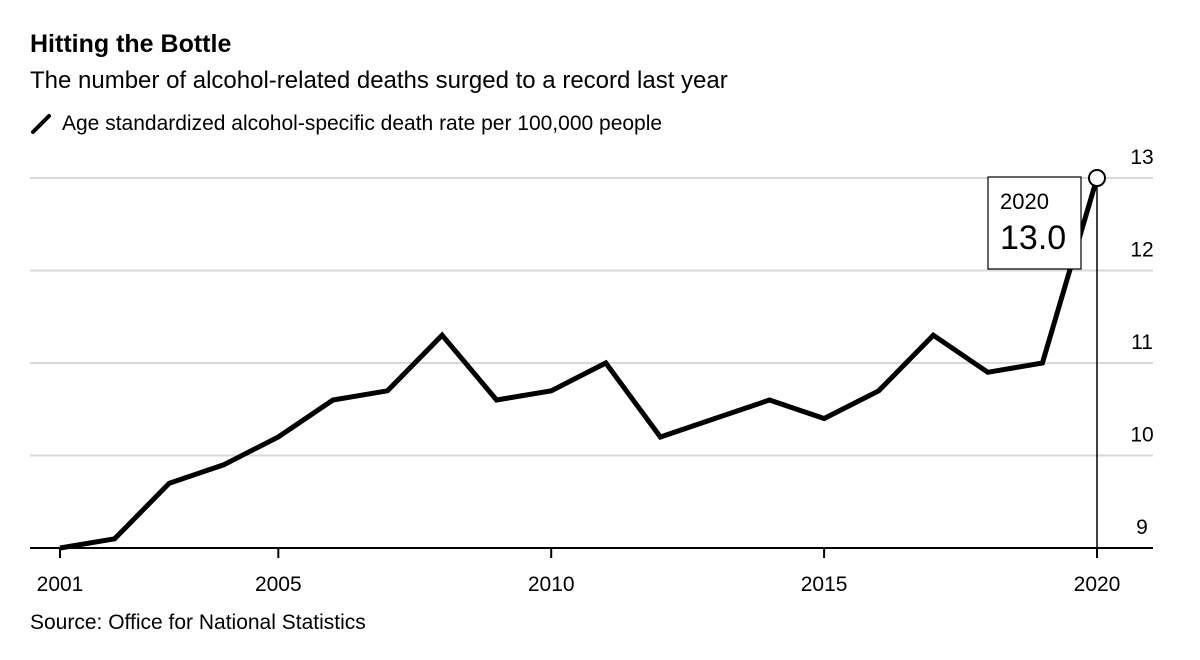  Describe the element at coordinates (131, 44) in the screenshot. I see `chart-title: Hitting the Bottle` at that location.